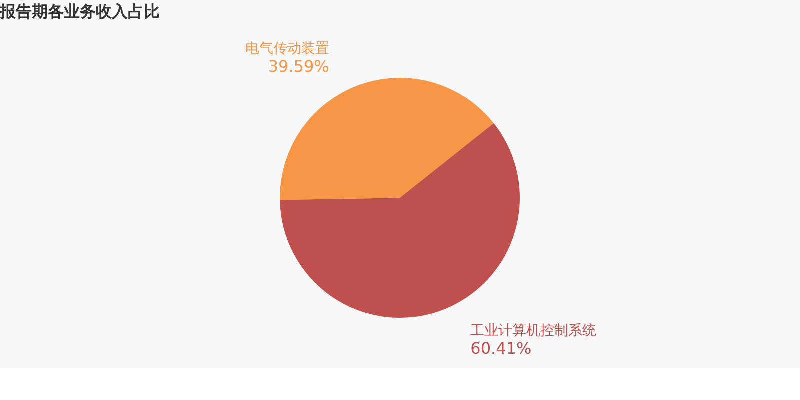  Describe the element at coordinates (299, 66) in the screenshot. I see `data-label: 39.59%` at that location.